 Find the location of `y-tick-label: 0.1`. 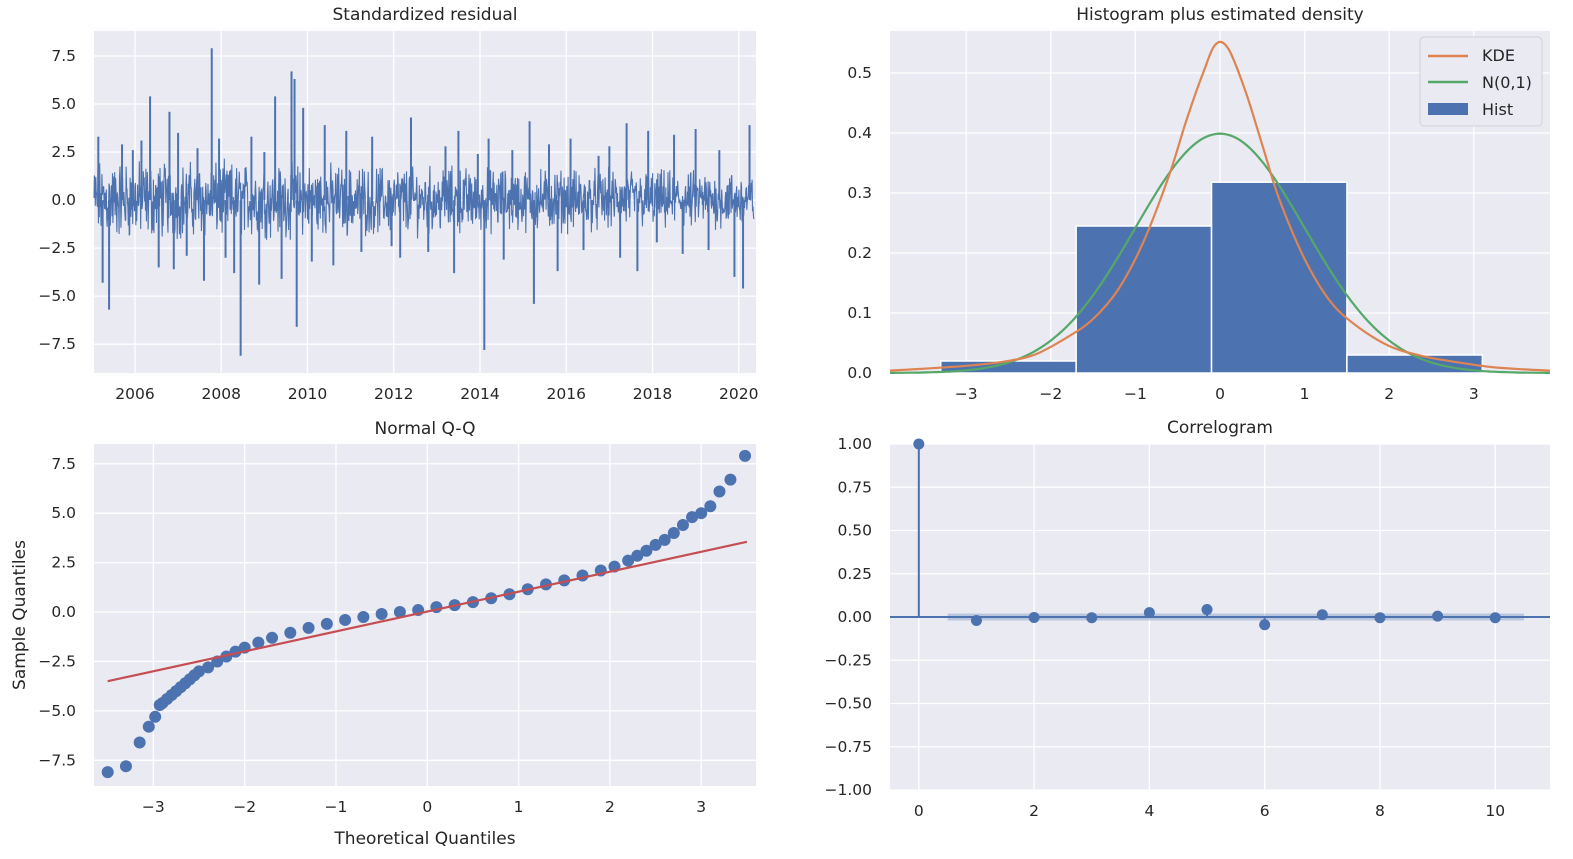

y-tick-label: 0.1 is located at coordinates (859, 313).